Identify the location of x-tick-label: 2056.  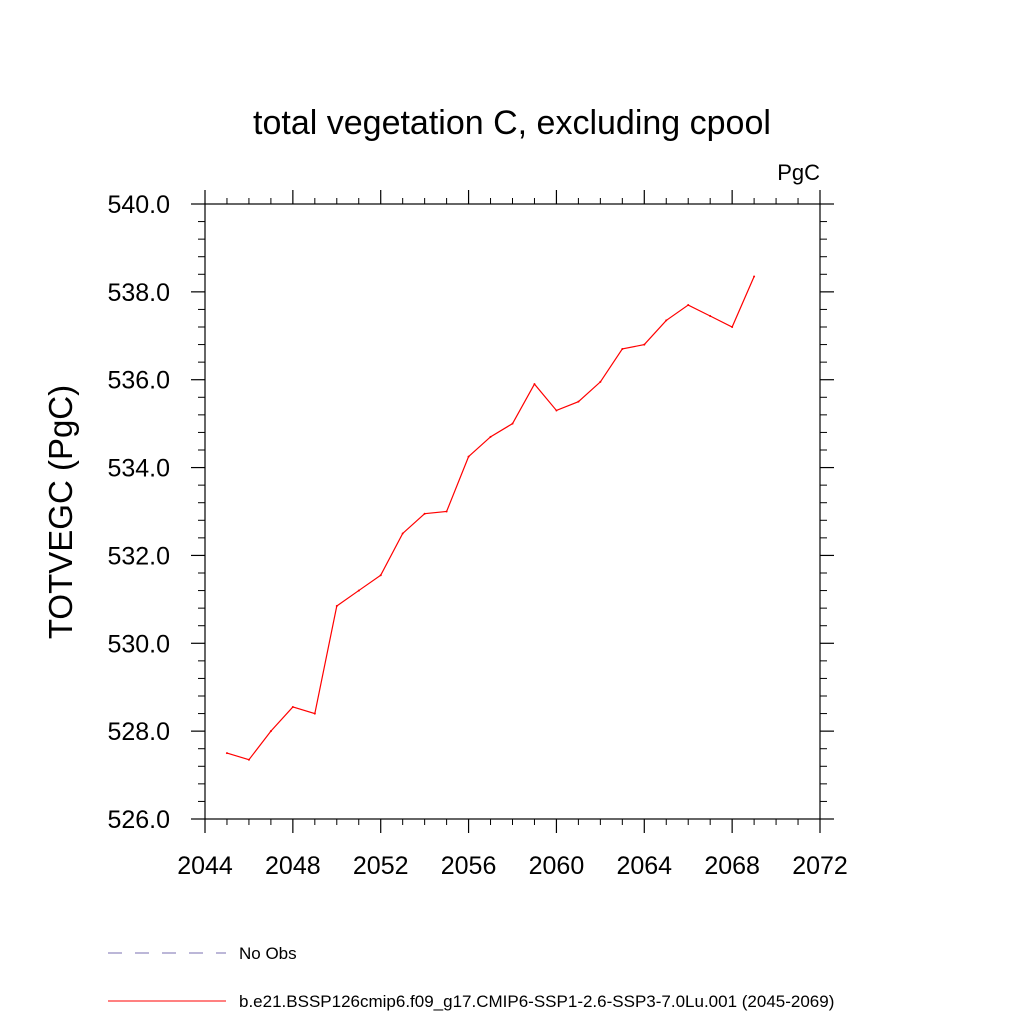
(469, 866).